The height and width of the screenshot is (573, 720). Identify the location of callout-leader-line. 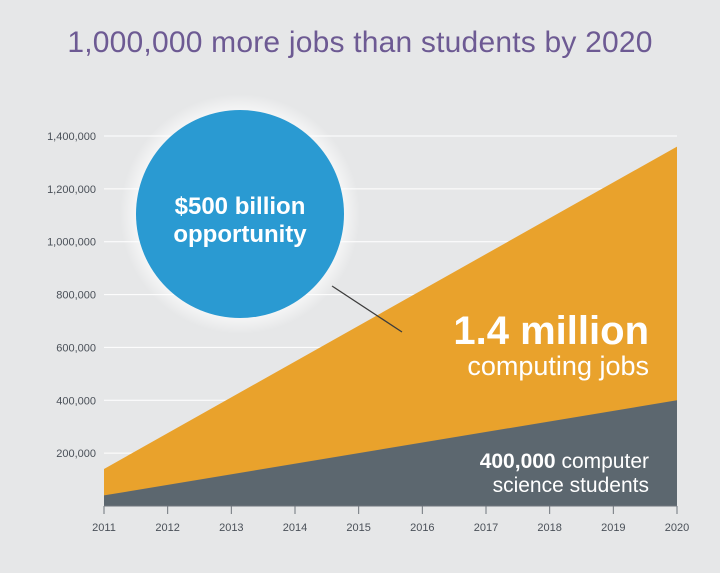
(367, 309).